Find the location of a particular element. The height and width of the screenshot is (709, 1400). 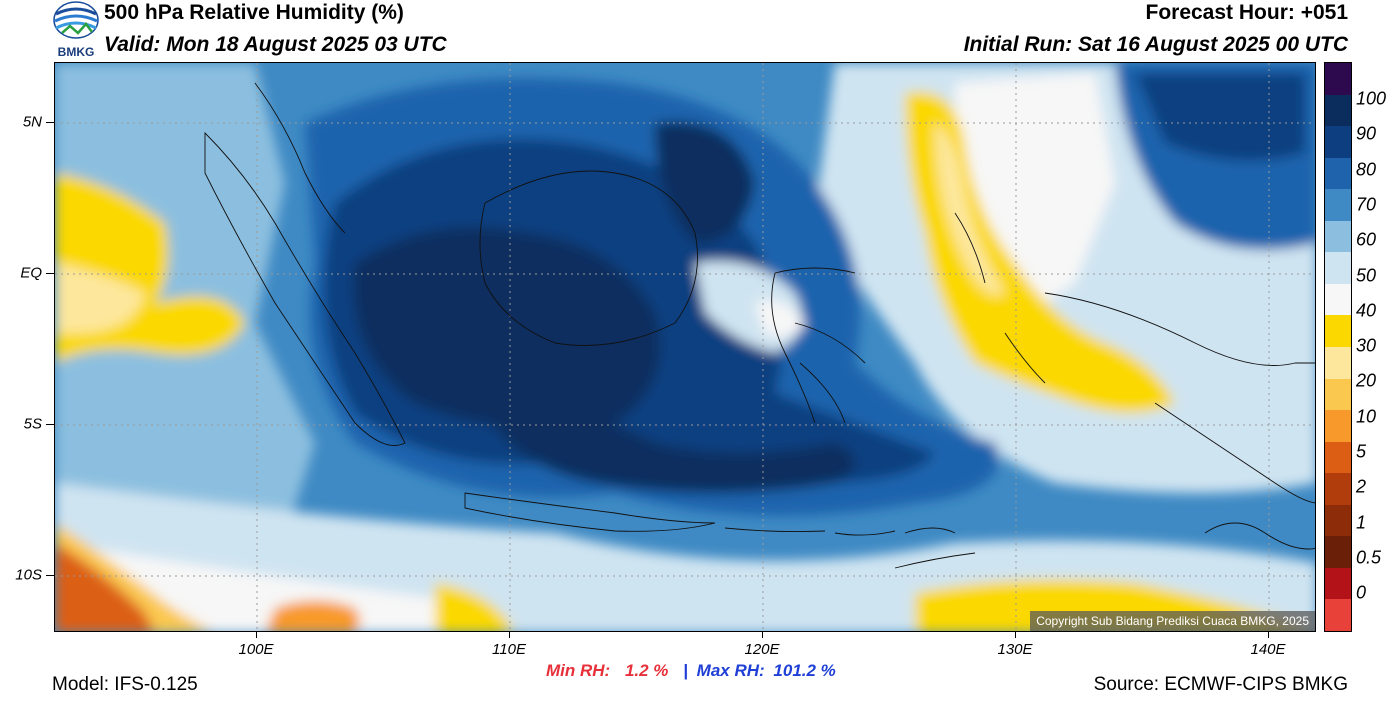

lat-label-5s: 5S is located at coordinates (32, 424).